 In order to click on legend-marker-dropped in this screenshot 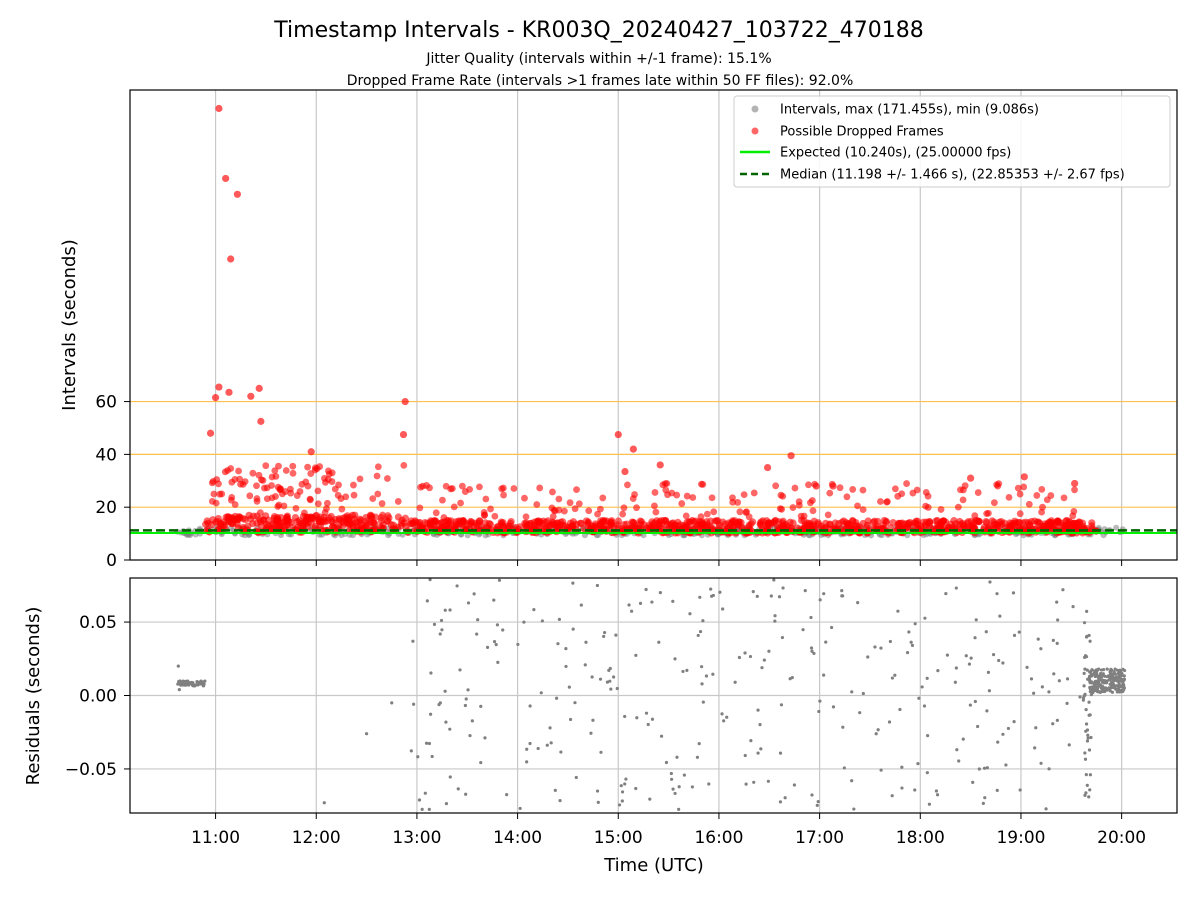, I will do `click(755, 131)`.